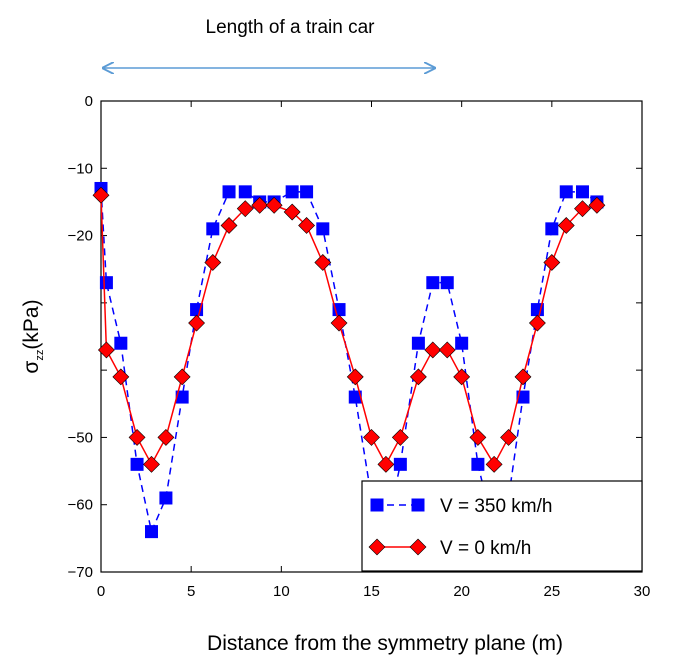 This screenshot has height=666, width=699. Describe the element at coordinates (191, 591) in the screenshot. I see `x-tick-label: 5` at that location.